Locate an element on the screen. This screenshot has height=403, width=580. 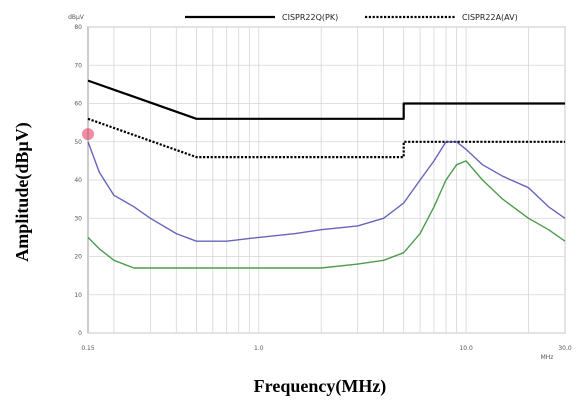
y-tick-label: 20 is located at coordinates (78, 257).